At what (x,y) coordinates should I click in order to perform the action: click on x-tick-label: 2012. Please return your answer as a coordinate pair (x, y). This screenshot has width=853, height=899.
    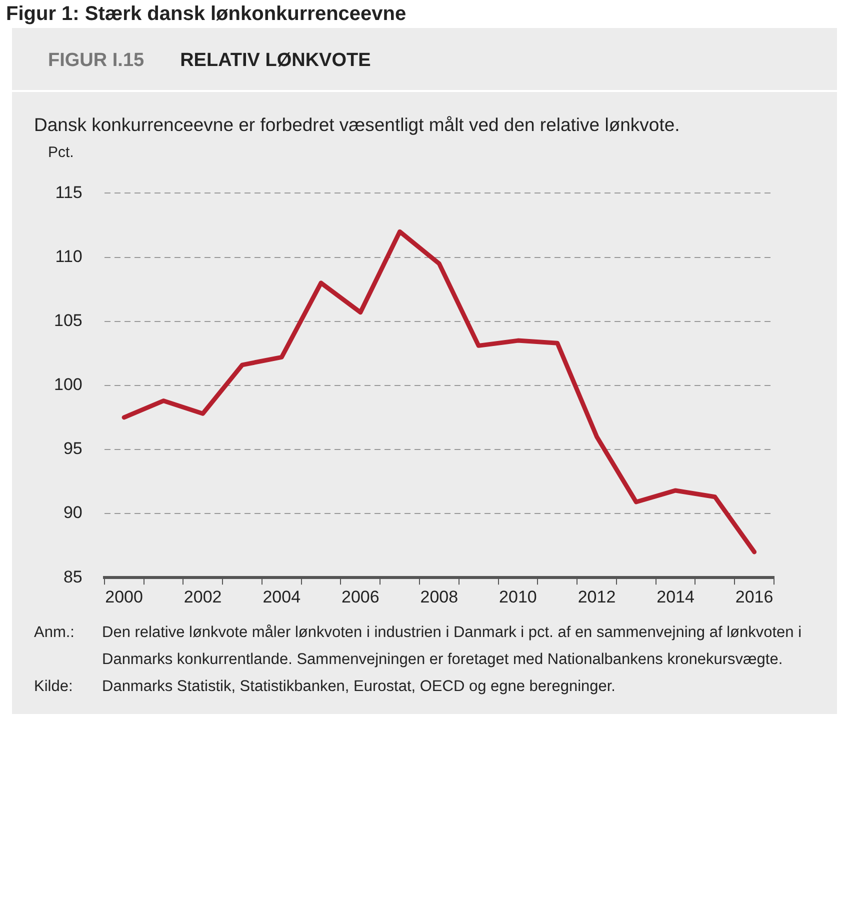
    Looking at the image, I should click on (597, 596).